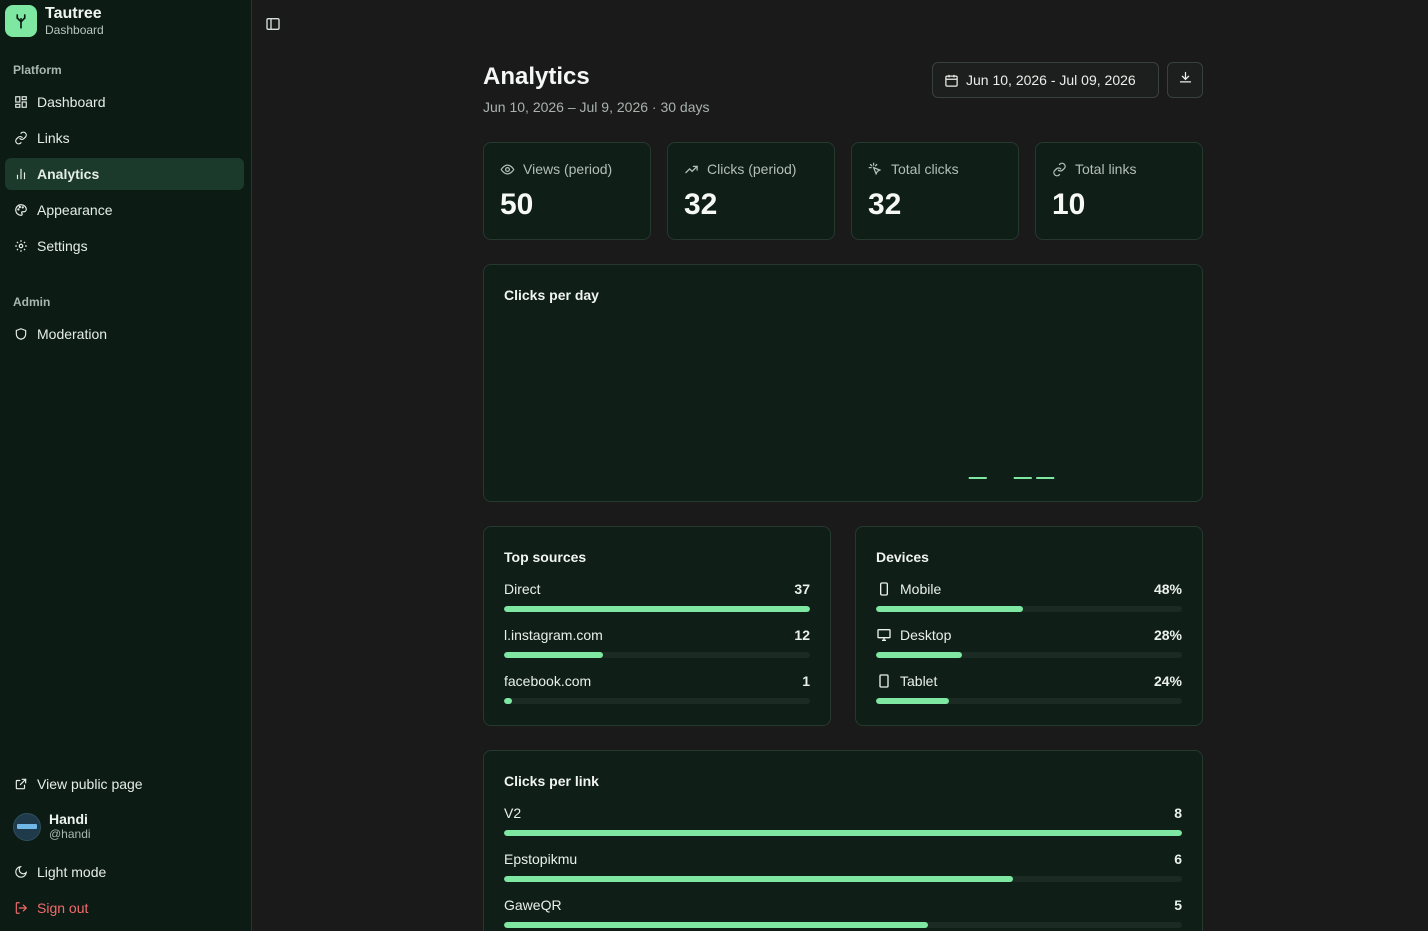 The height and width of the screenshot is (931, 1428). Describe the element at coordinates (124, 908) in the screenshot. I see `sign-out-button: Sign out` at that location.